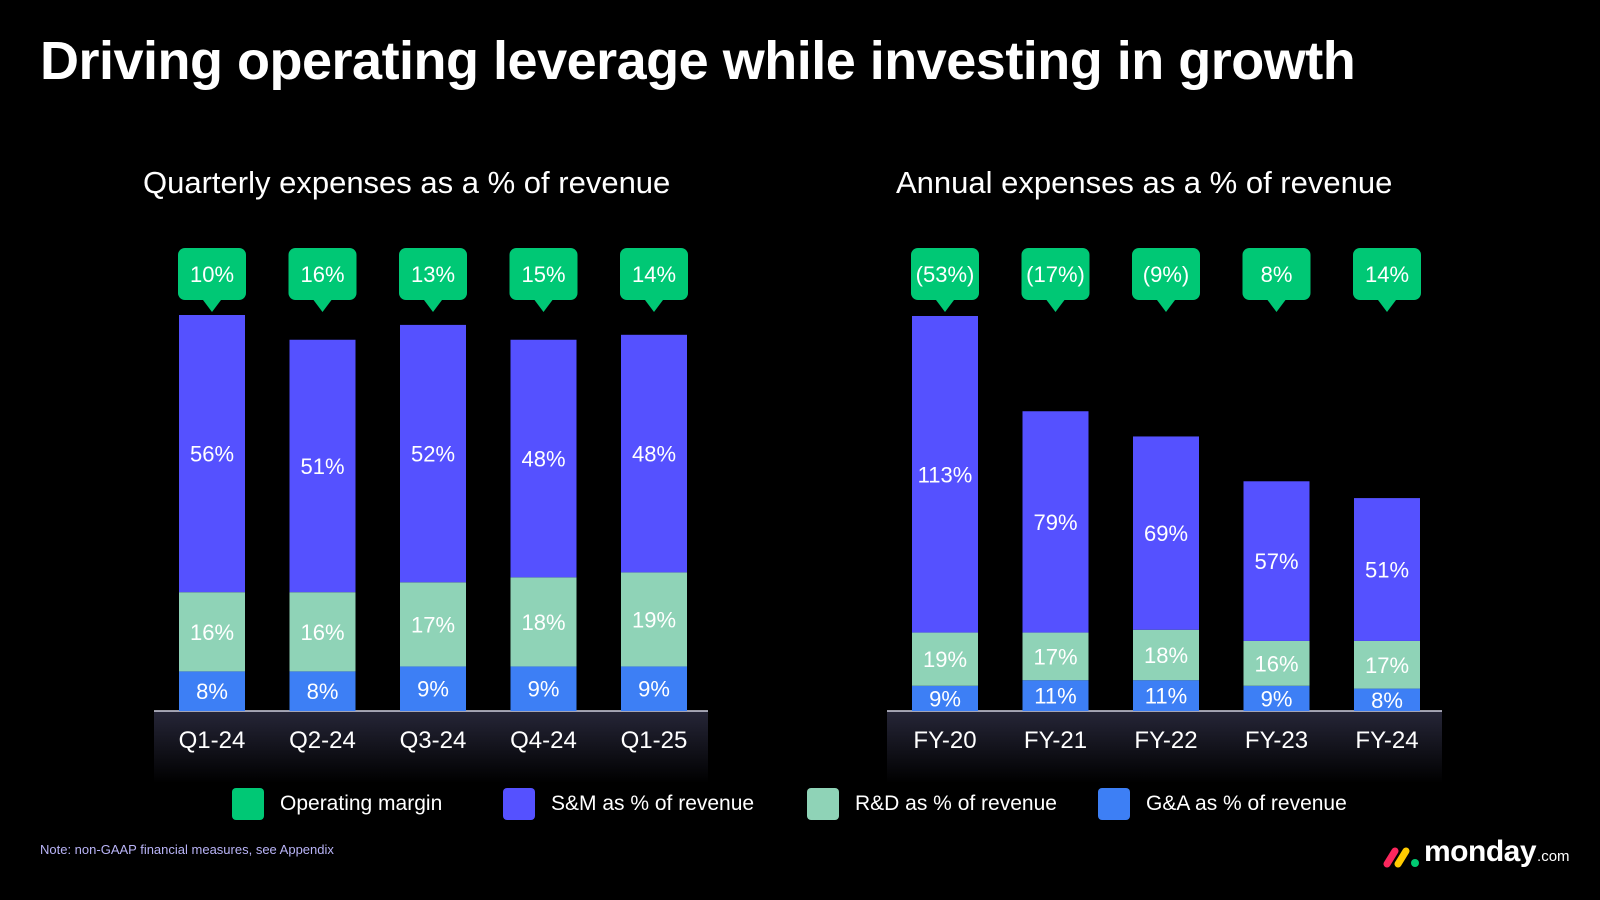 The width and height of the screenshot is (1600, 900). Describe the element at coordinates (322, 740) in the screenshot. I see `tick-label-q2-24: Q2-24` at that location.